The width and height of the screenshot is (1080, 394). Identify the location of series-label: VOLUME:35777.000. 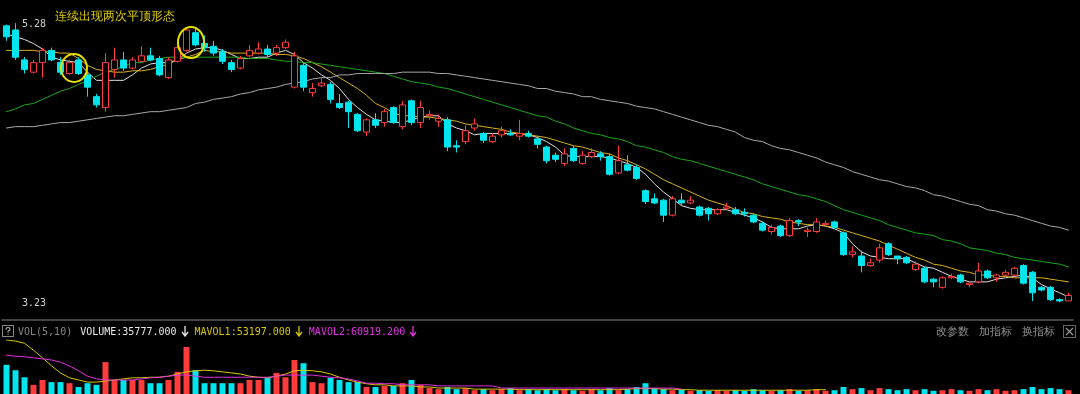
(129, 331).